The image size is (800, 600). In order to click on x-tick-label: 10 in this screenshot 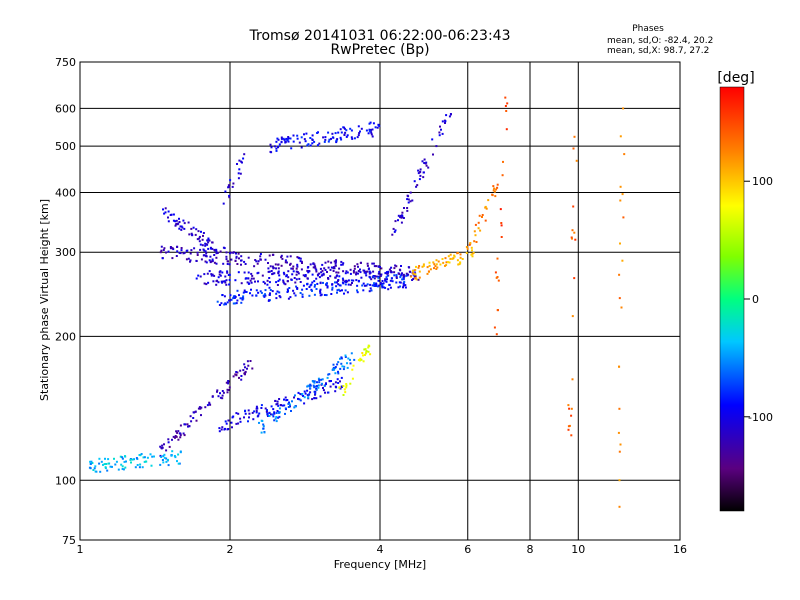, I will do `click(578, 549)`.